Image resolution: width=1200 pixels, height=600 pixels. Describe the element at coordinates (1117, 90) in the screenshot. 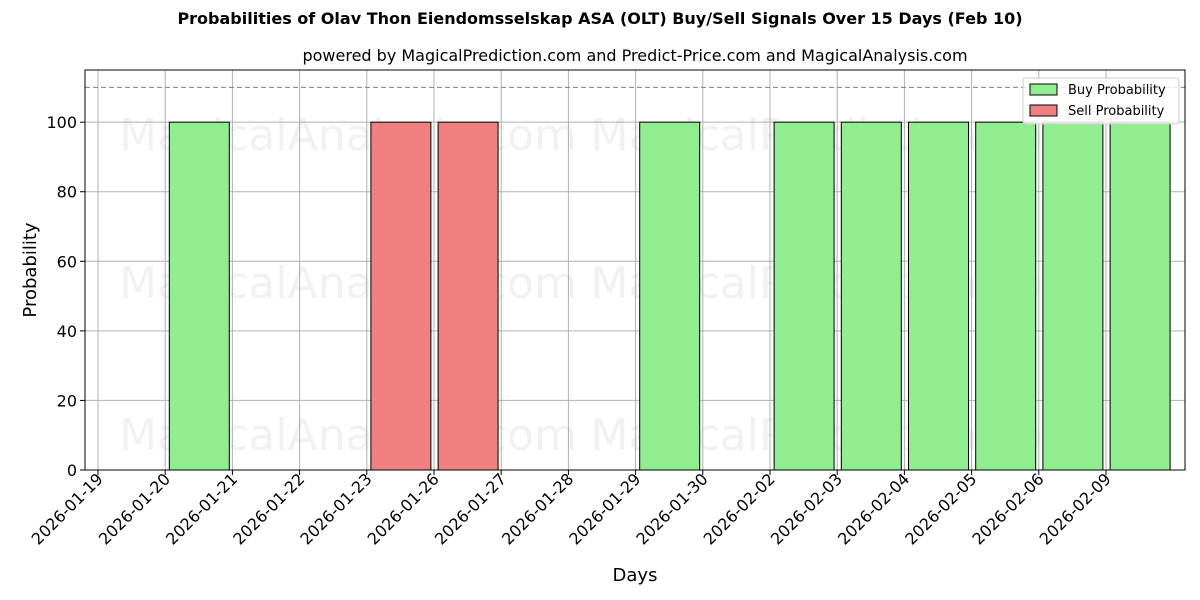

I see `legend-label-buy: Buy Probability` at that location.